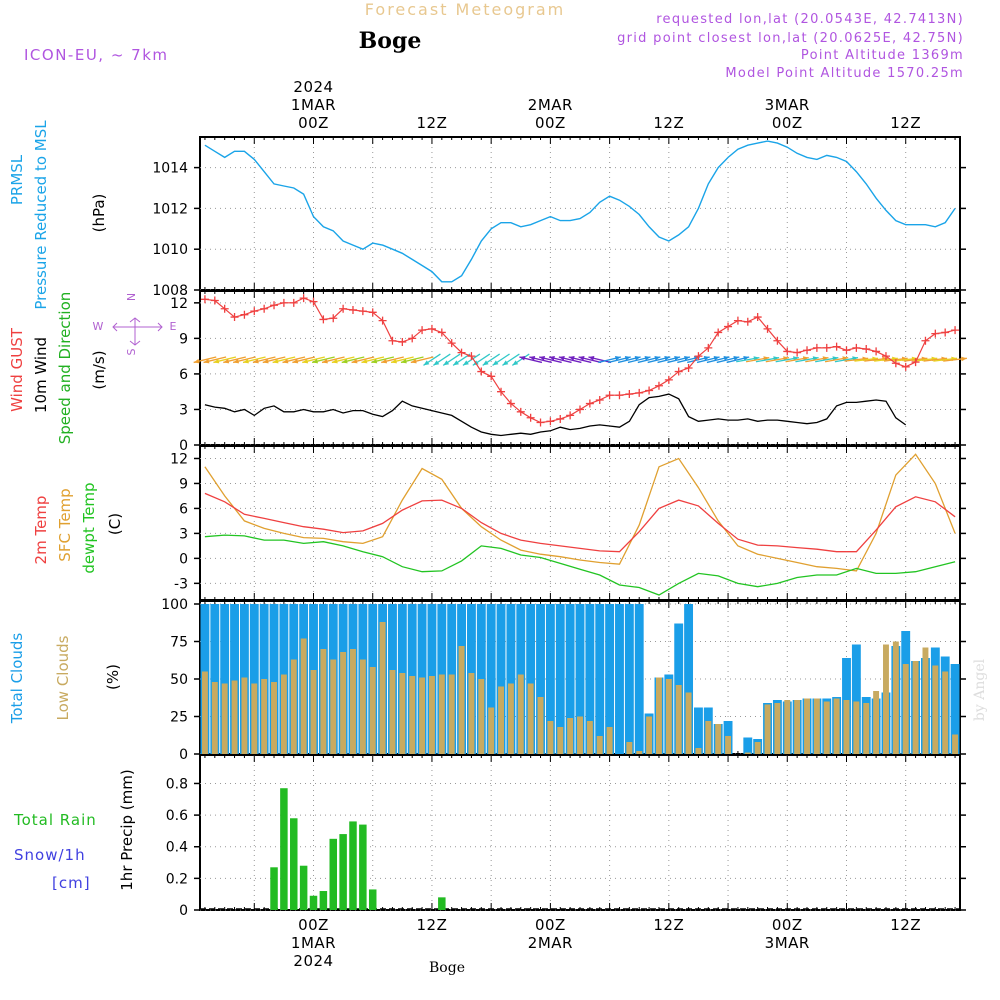 The width and height of the screenshot is (1000, 1000). Describe the element at coordinates (499, 523) in the screenshot. I see `panel-temperature: -3 0 3 6 9 12 2m Temp SFC Temp dewpt Temp (C)` at that location.